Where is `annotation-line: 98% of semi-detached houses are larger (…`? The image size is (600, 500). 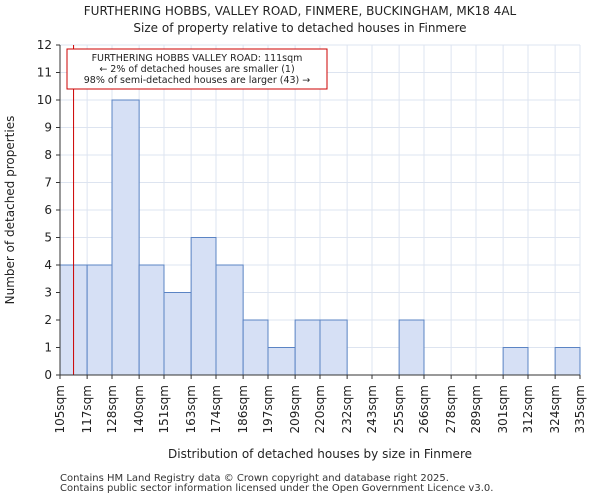
annotation-line: 98% of semi-detached houses are larger (… is located at coordinates (197, 80).